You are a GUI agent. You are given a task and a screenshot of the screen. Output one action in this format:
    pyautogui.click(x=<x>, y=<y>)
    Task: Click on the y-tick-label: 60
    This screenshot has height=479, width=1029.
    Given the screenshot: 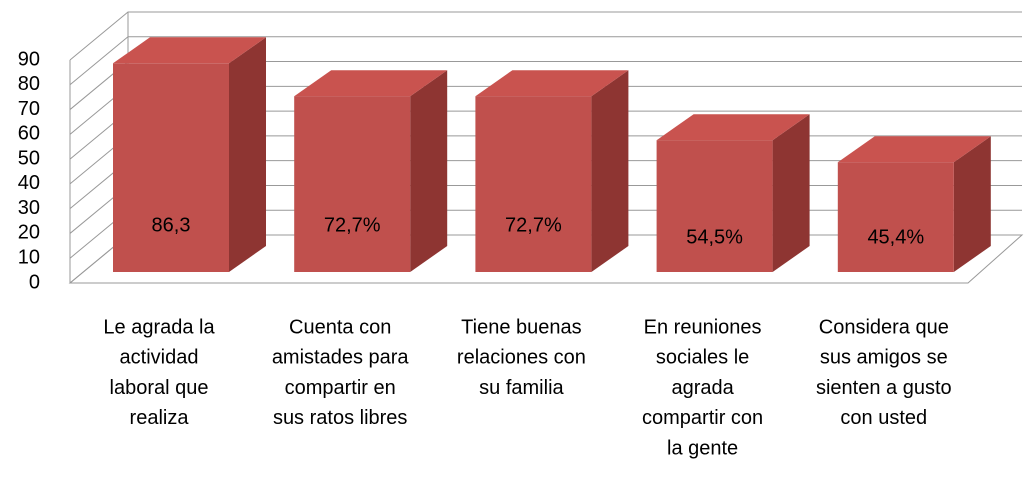 What is the action you would take?
    pyautogui.click(x=29, y=134)
    